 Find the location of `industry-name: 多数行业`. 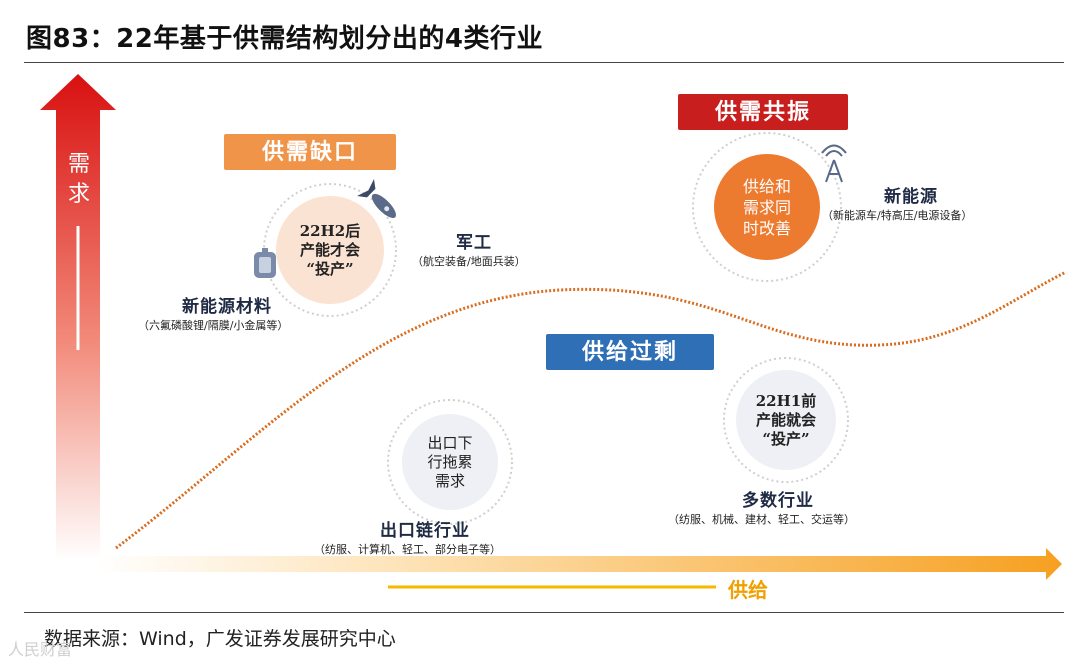

industry-name: 多数行业 is located at coordinates (778, 501).